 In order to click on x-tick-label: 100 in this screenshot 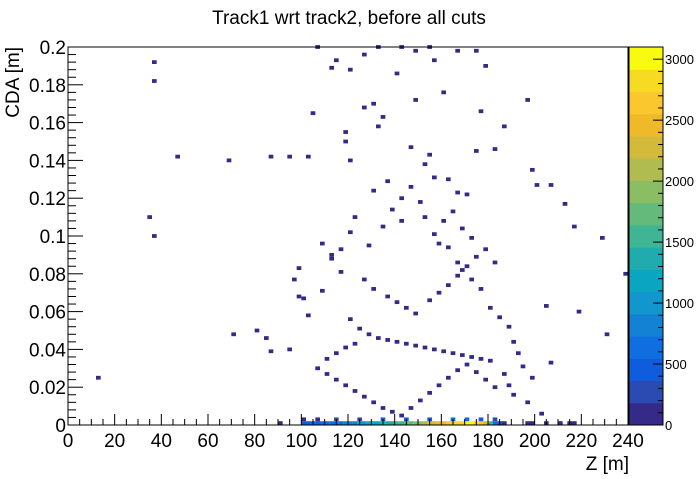, I will do `click(301, 441)`.